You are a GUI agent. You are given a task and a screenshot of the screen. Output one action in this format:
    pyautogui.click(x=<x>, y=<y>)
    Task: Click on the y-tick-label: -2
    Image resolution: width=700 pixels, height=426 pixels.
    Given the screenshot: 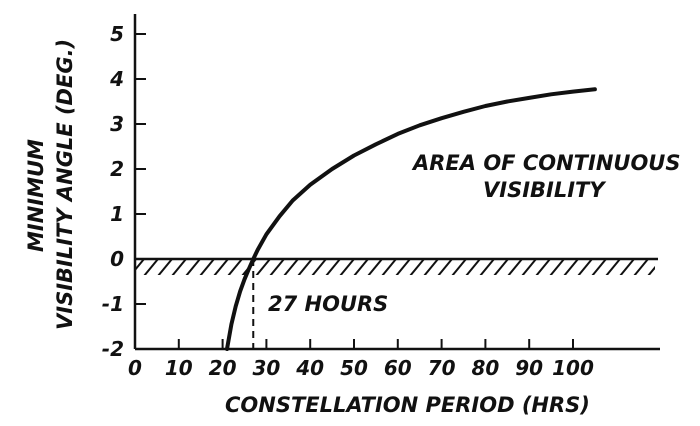 What is the action you would take?
    pyautogui.click(x=113, y=349)
    